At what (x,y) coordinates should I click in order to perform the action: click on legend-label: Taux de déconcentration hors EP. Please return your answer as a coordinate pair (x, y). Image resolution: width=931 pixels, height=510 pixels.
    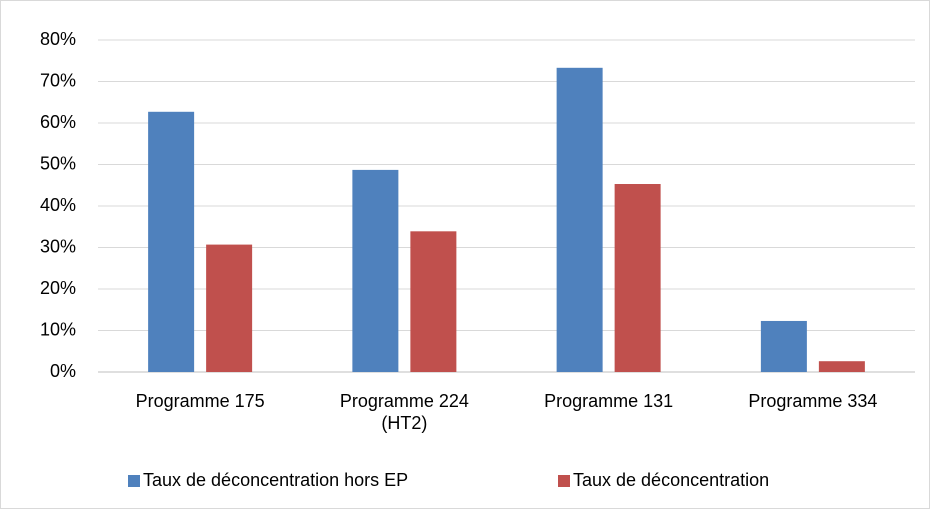
    Looking at the image, I should click on (275, 480).